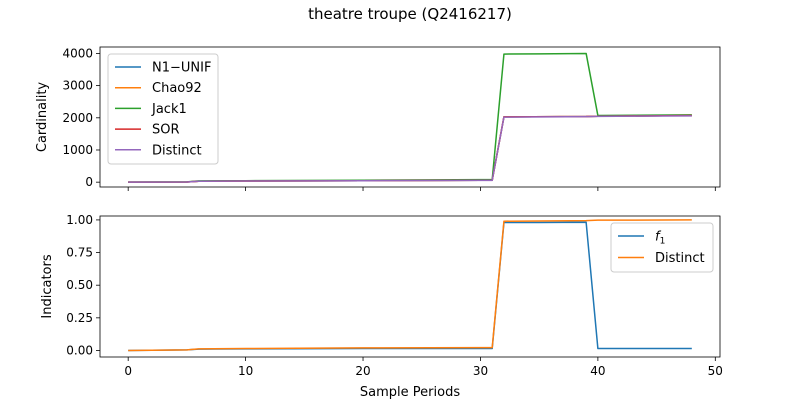 This screenshot has height=404, width=800. Describe the element at coordinates (177, 88) in the screenshot. I see `legend-label: Chao92` at that location.